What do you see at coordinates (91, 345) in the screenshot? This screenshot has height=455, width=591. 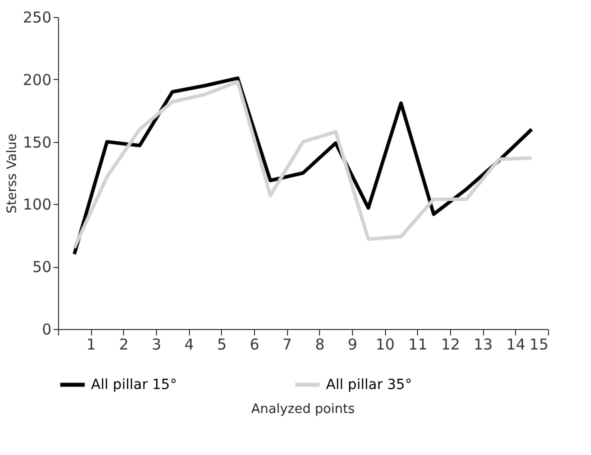 I see `x-tick-label: 1` at bounding box center [91, 345].